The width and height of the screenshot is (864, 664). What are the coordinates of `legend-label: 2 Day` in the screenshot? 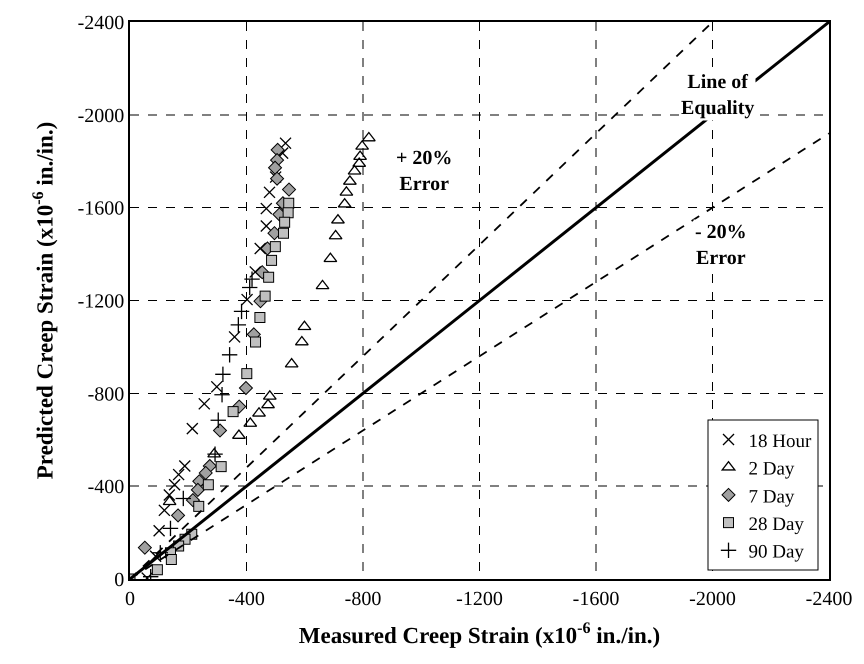 It's located at (771, 469).